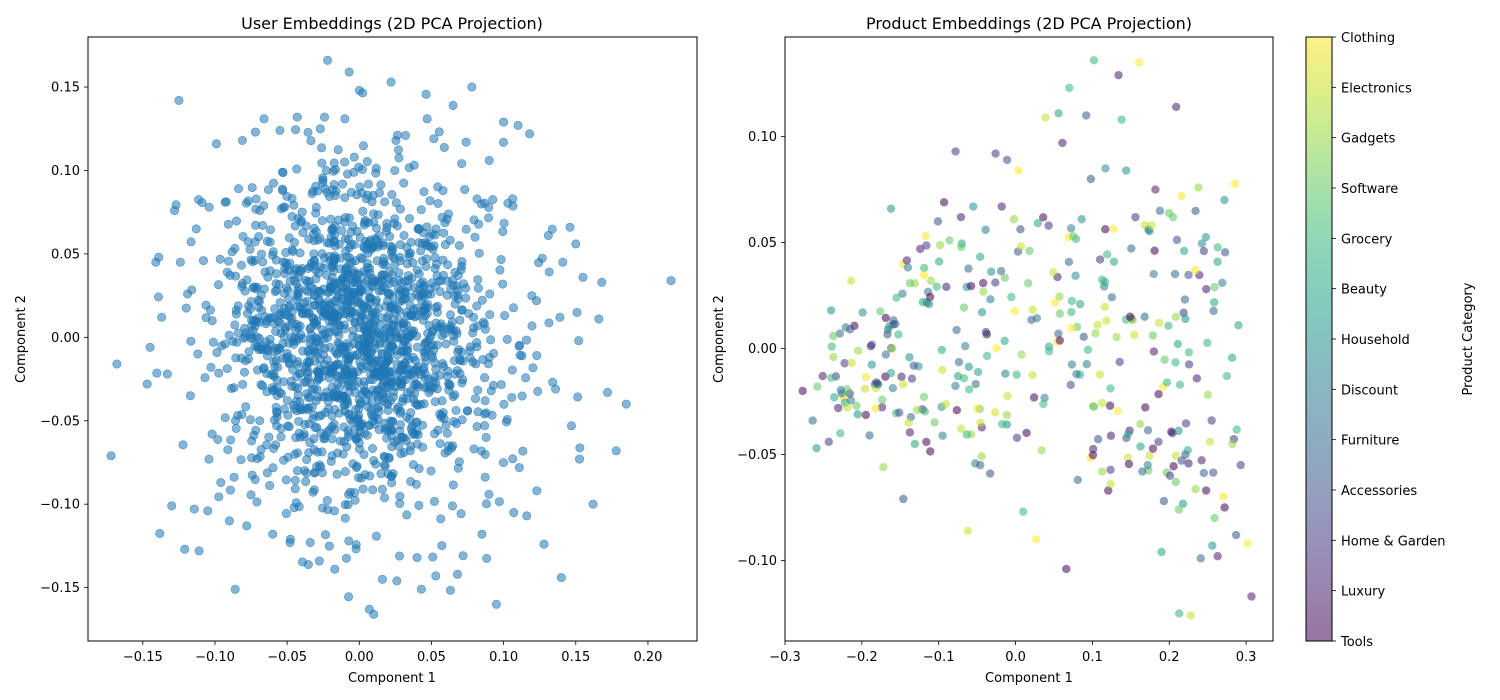 The height and width of the screenshot is (700, 1500). I want to click on x-tick-label: −0.10, so click(215, 657).